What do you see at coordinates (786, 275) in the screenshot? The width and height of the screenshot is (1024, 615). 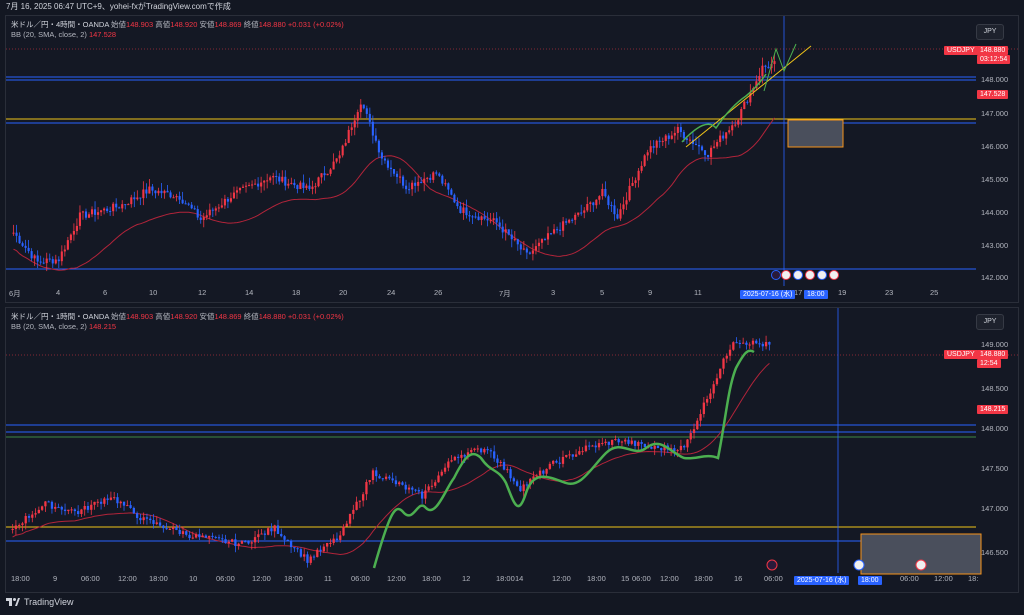 I see `economic-event-icon` at bounding box center [786, 275].